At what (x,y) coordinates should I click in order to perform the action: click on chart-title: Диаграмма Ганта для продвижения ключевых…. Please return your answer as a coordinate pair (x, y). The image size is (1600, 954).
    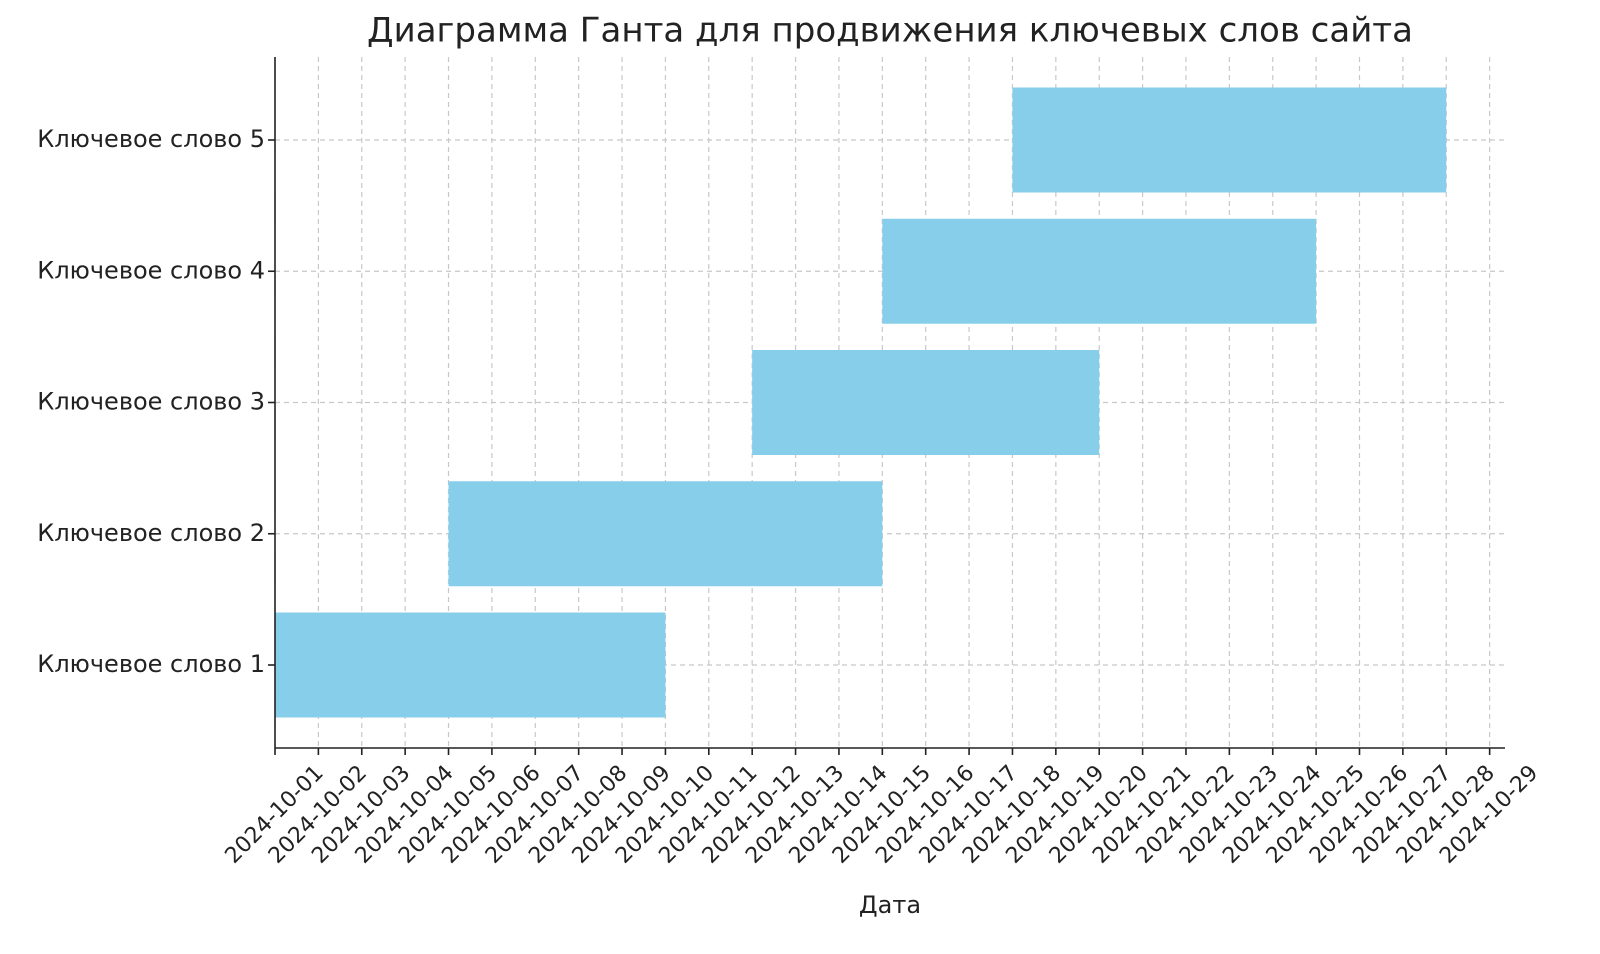
    Looking at the image, I should click on (890, 31).